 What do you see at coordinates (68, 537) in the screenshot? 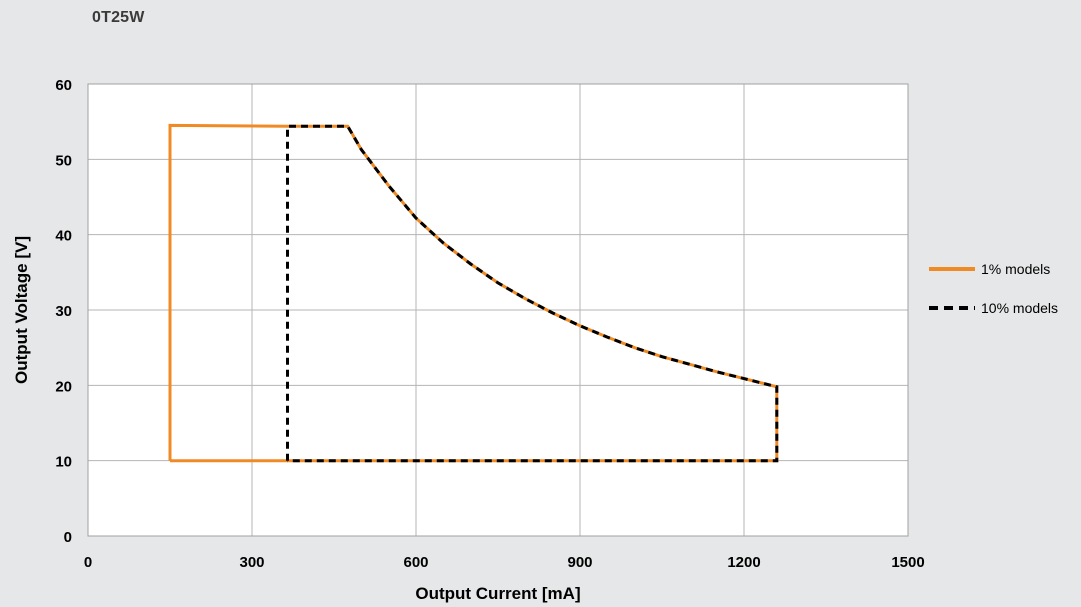
I see `y-tick-label: 0` at bounding box center [68, 537].